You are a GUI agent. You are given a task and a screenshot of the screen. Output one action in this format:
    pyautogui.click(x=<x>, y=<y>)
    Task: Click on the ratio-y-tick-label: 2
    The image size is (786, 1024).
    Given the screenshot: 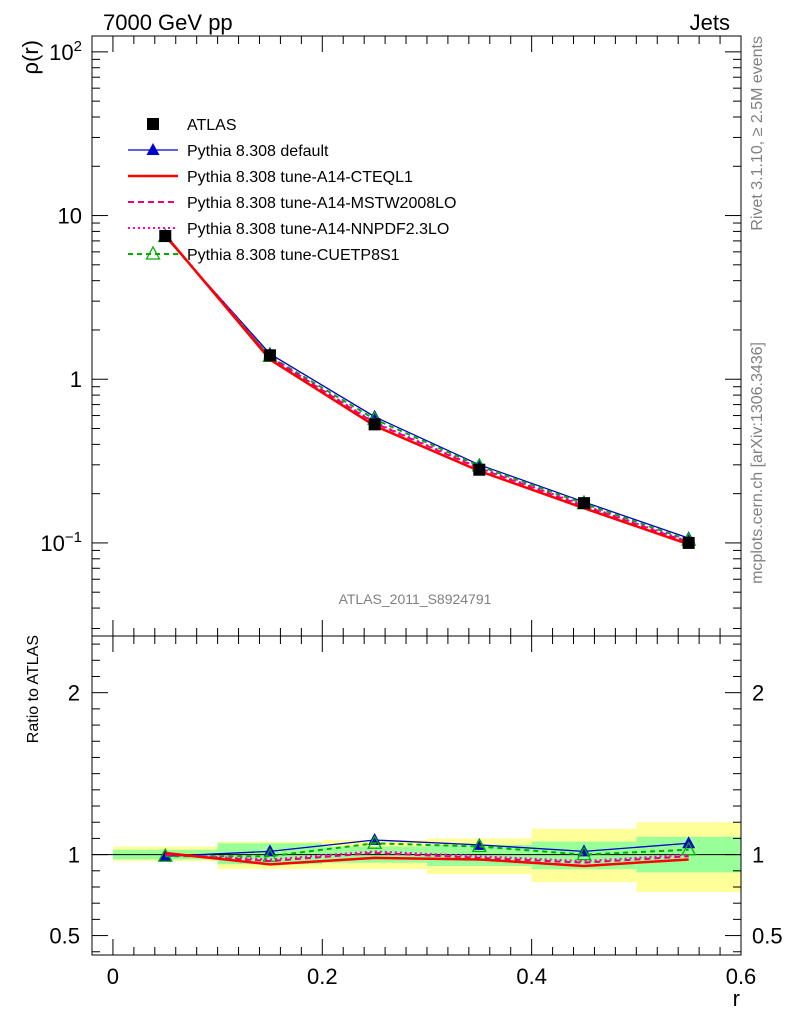 What is the action you would take?
    pyautogui.click(x=74, y=693)
    